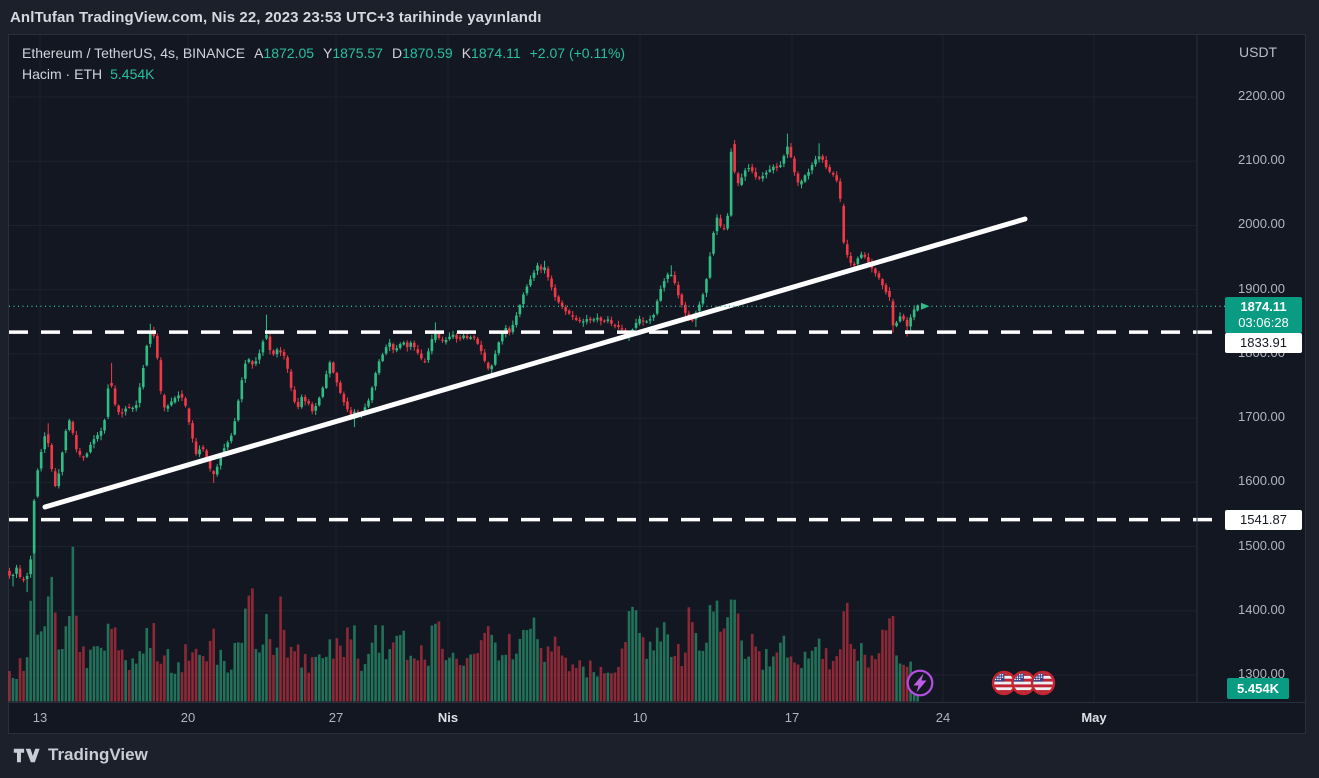 This screenshot has height=778, width=1319. I want to click on lightning-icon, so click(920, 683).